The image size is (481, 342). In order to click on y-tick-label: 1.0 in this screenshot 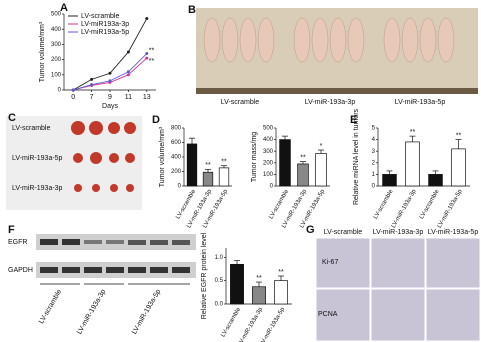, I will do `click(219, 258)`.